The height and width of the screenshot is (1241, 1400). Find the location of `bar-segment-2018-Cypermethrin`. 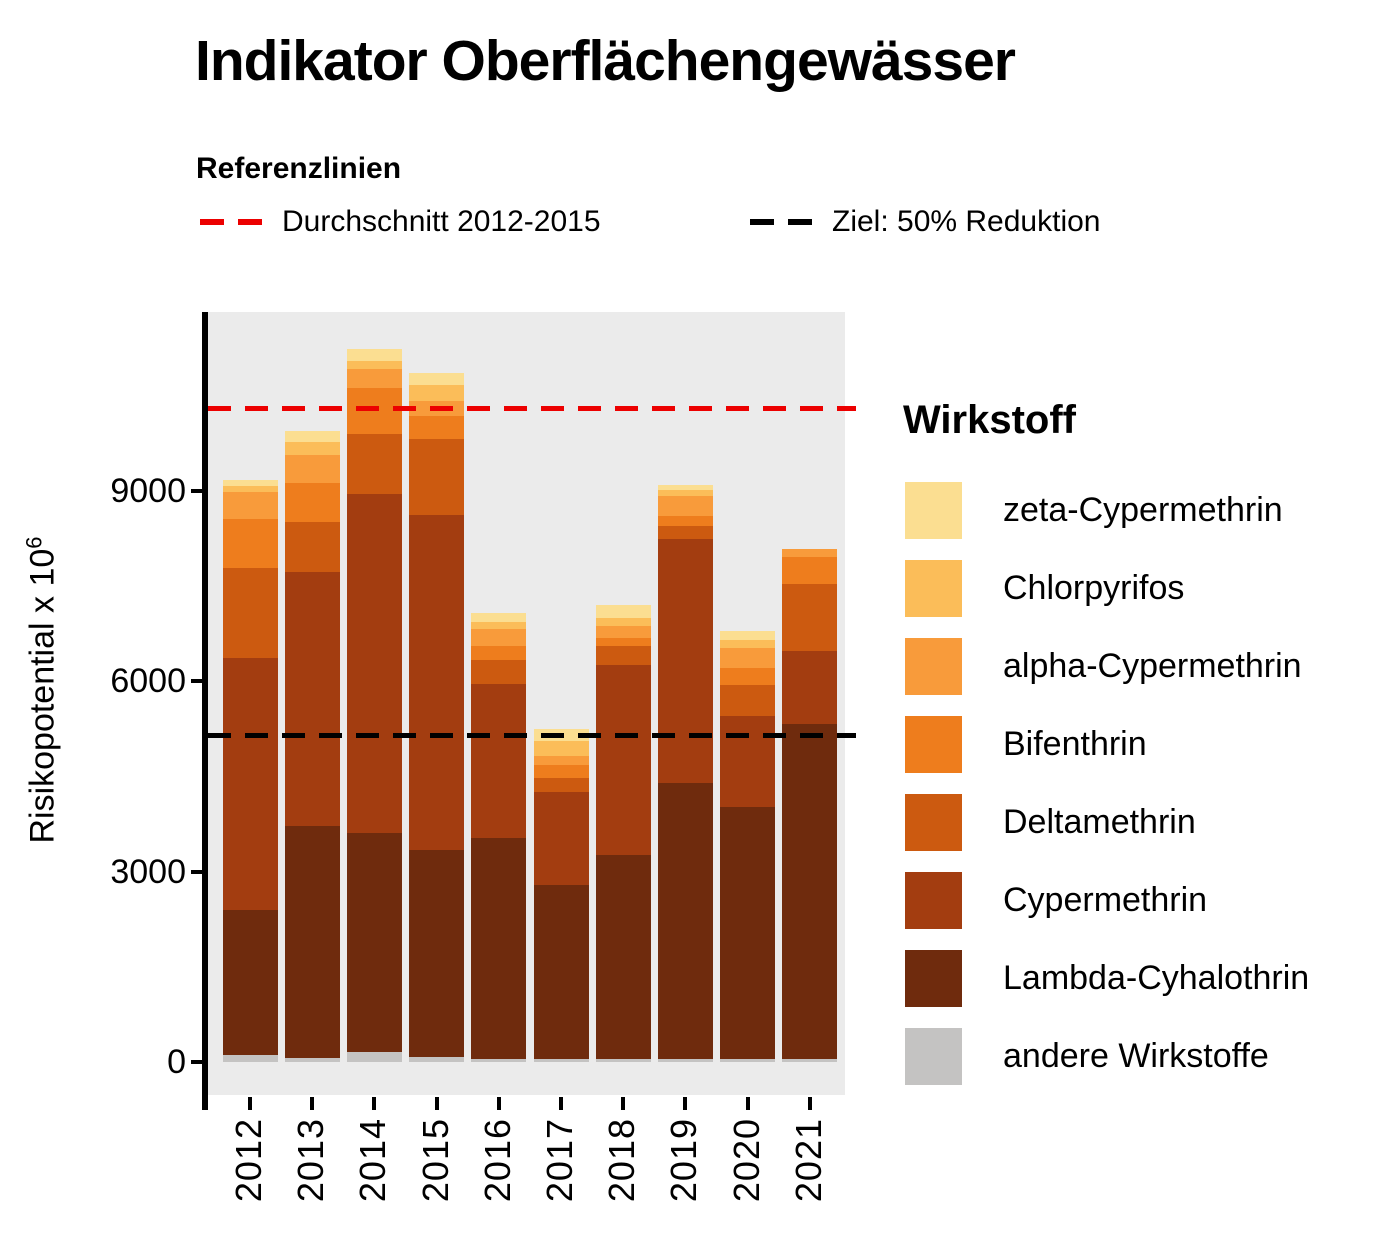

bar-segment-2018-Cypermethrin is located at coordinates (623, 759).